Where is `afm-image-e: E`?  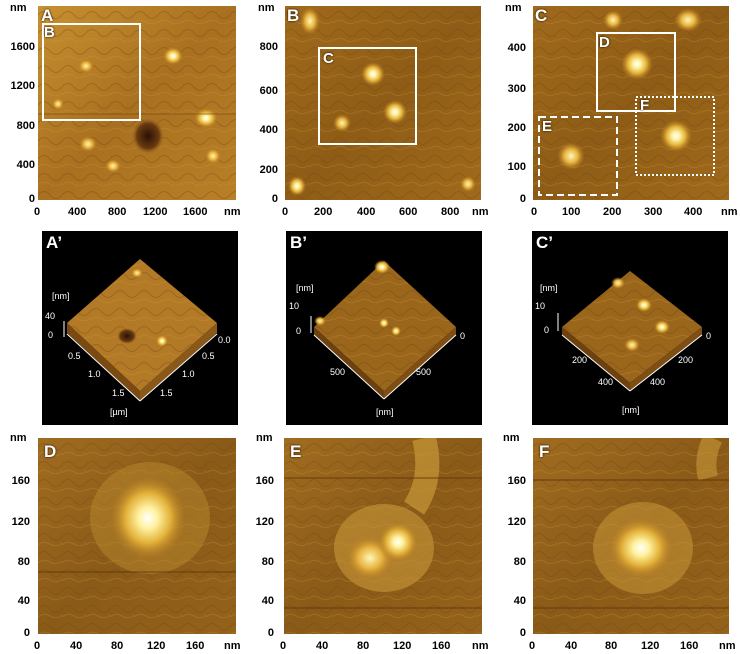
afm-image-e: E is located at coordinates (383, 536).